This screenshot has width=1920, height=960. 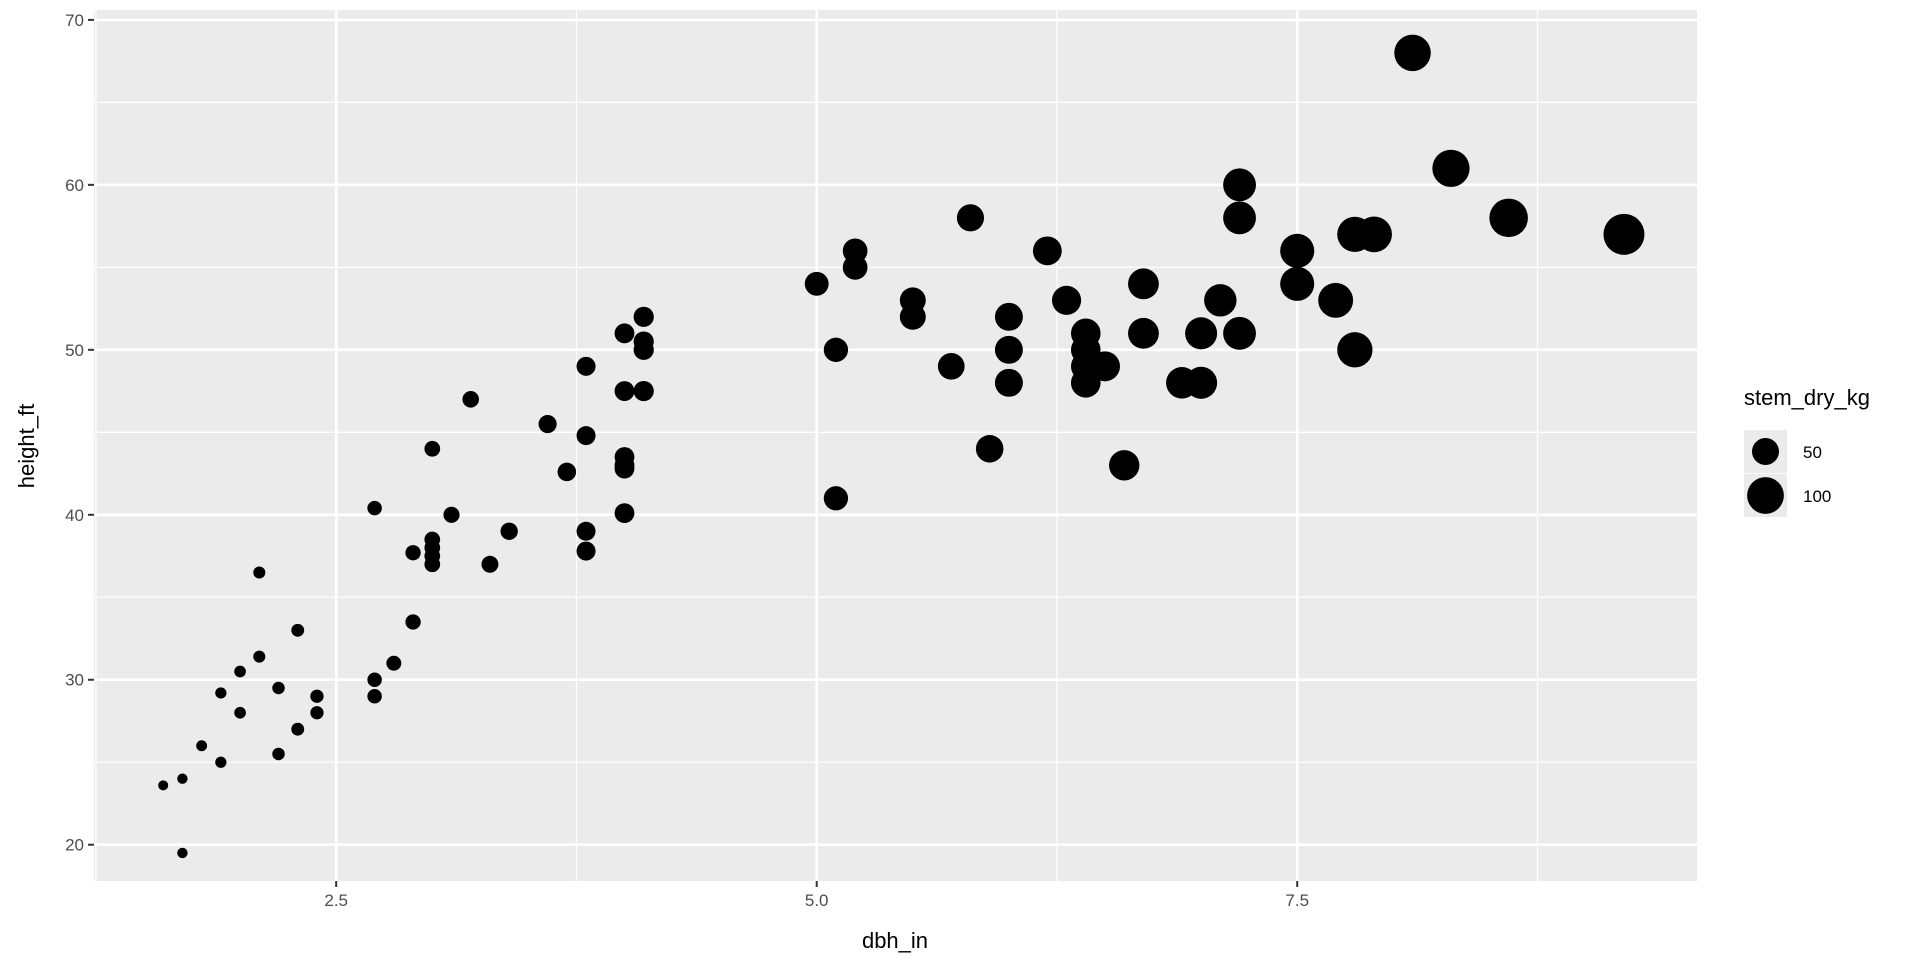 What do you see at coordinates (817, 900) in the screenshot?
I see `x-tick-label: 5.0` at bounding box center [817, 900].